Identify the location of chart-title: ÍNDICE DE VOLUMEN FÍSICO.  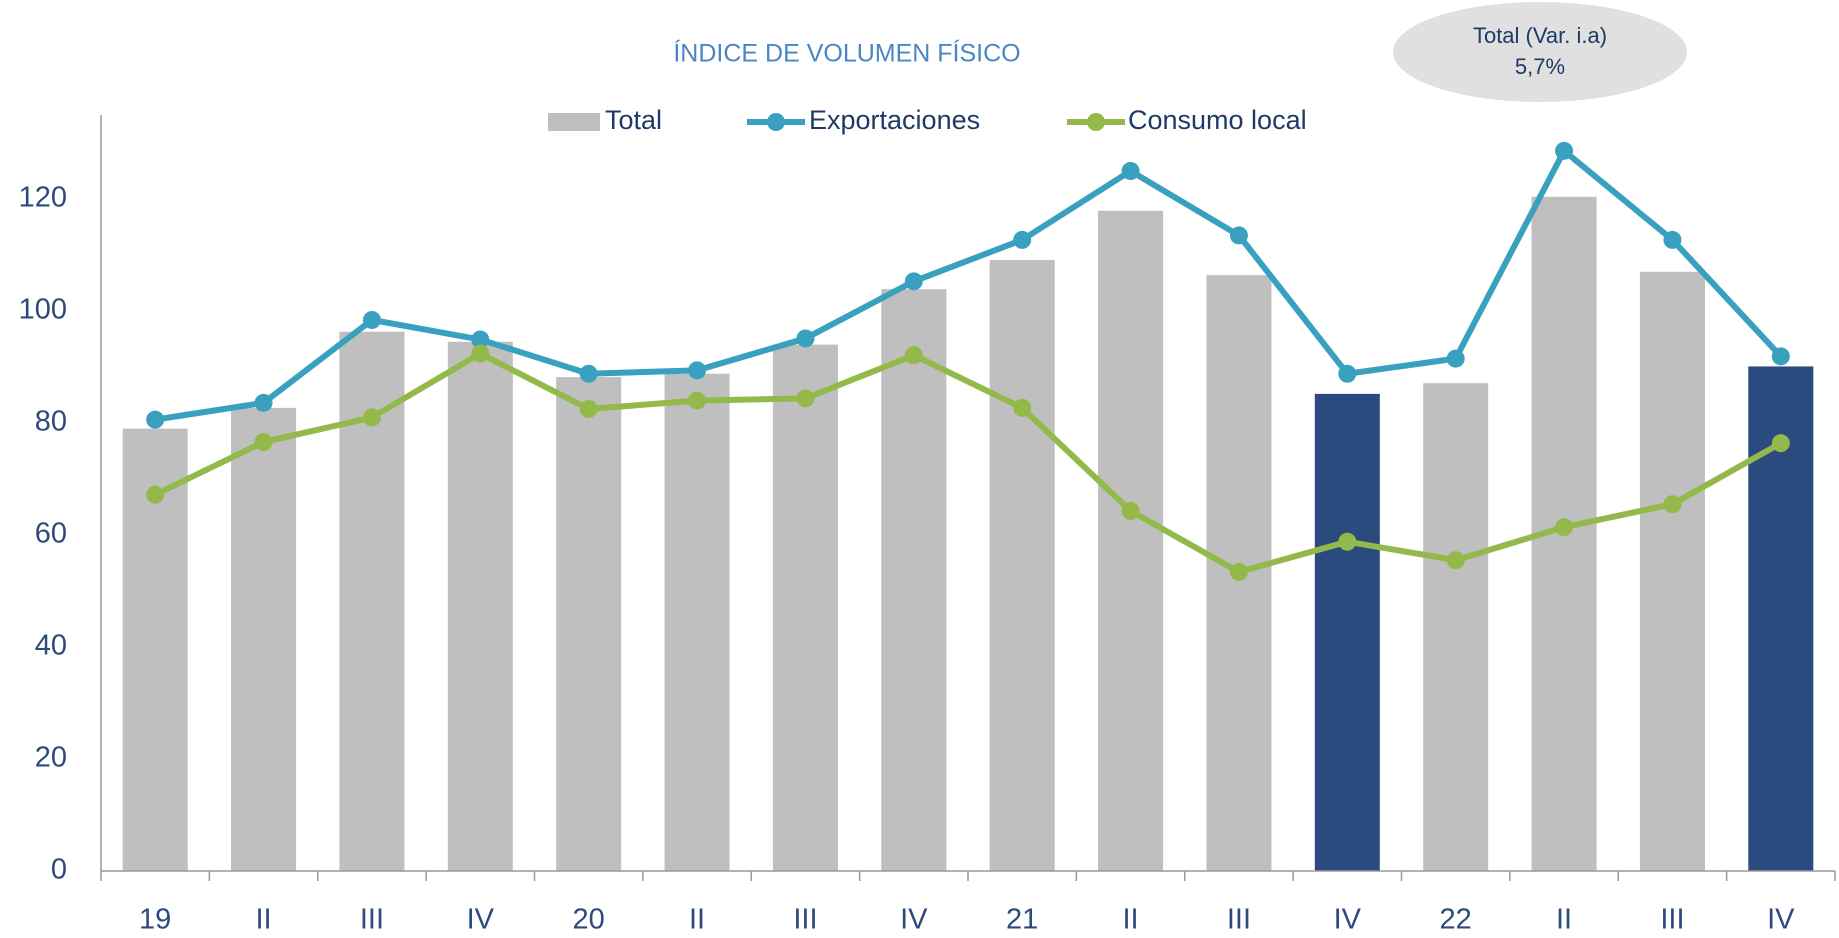
(846, 53).